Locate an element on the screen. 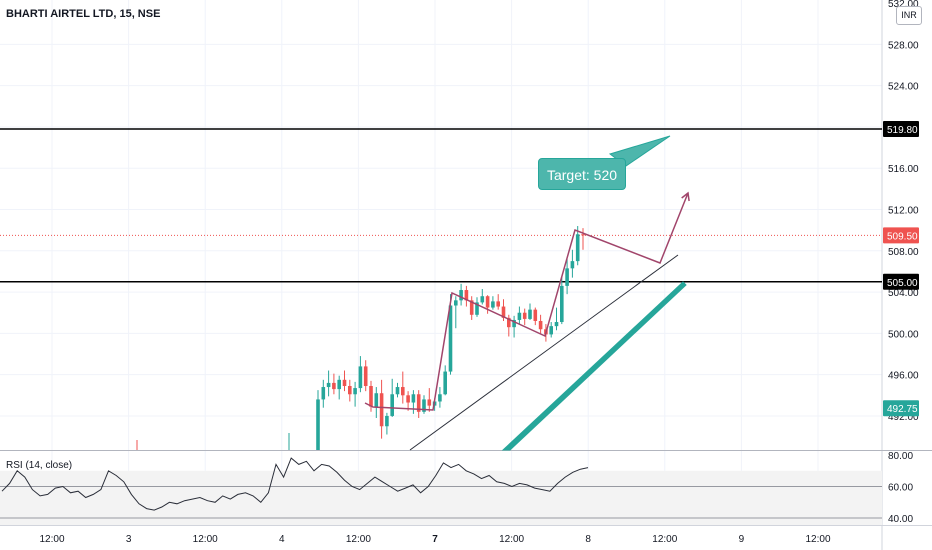  level-price-label: 519.80 is located at coordinates (902, 130).